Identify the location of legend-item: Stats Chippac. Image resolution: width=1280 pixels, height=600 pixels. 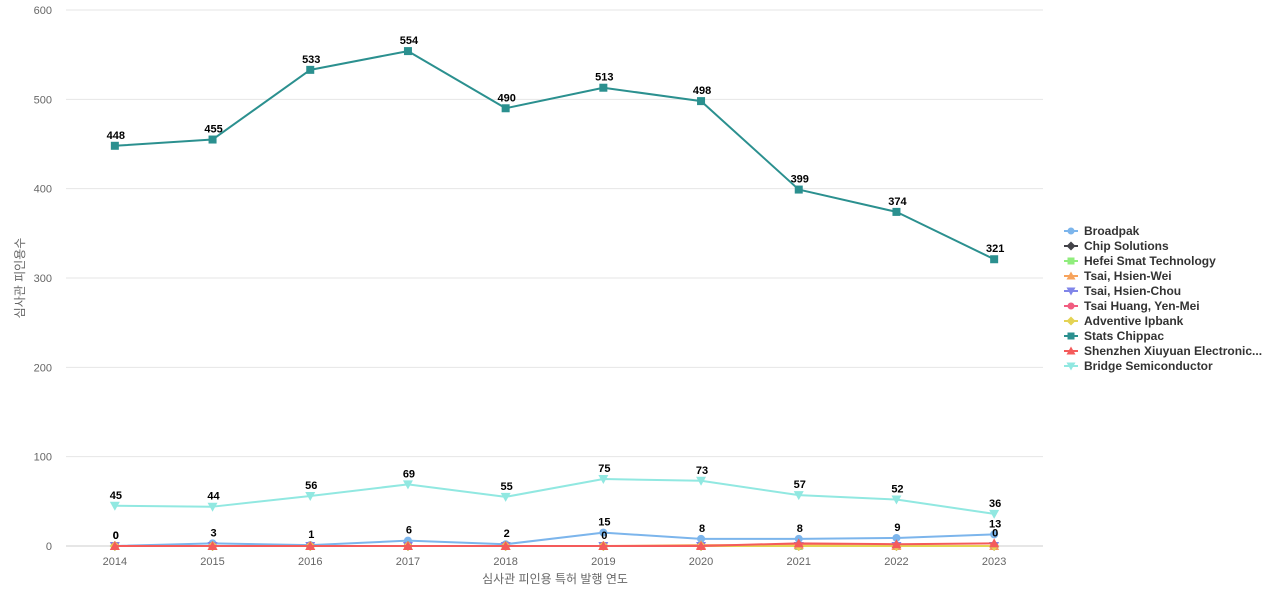
(1114, 336).